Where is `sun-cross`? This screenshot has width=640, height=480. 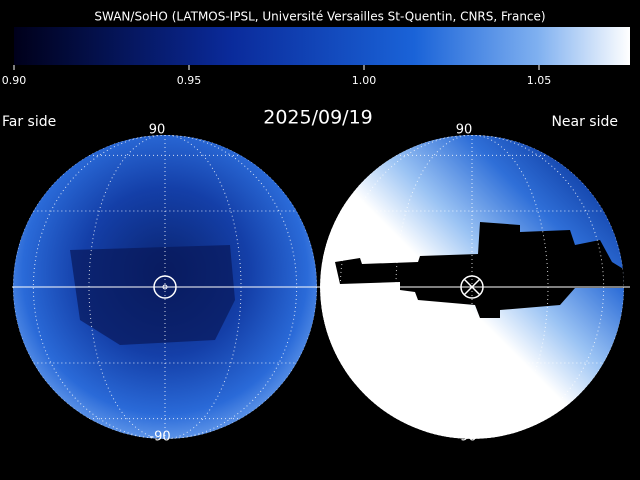 sun-cross is located at coordinates (472, 287).